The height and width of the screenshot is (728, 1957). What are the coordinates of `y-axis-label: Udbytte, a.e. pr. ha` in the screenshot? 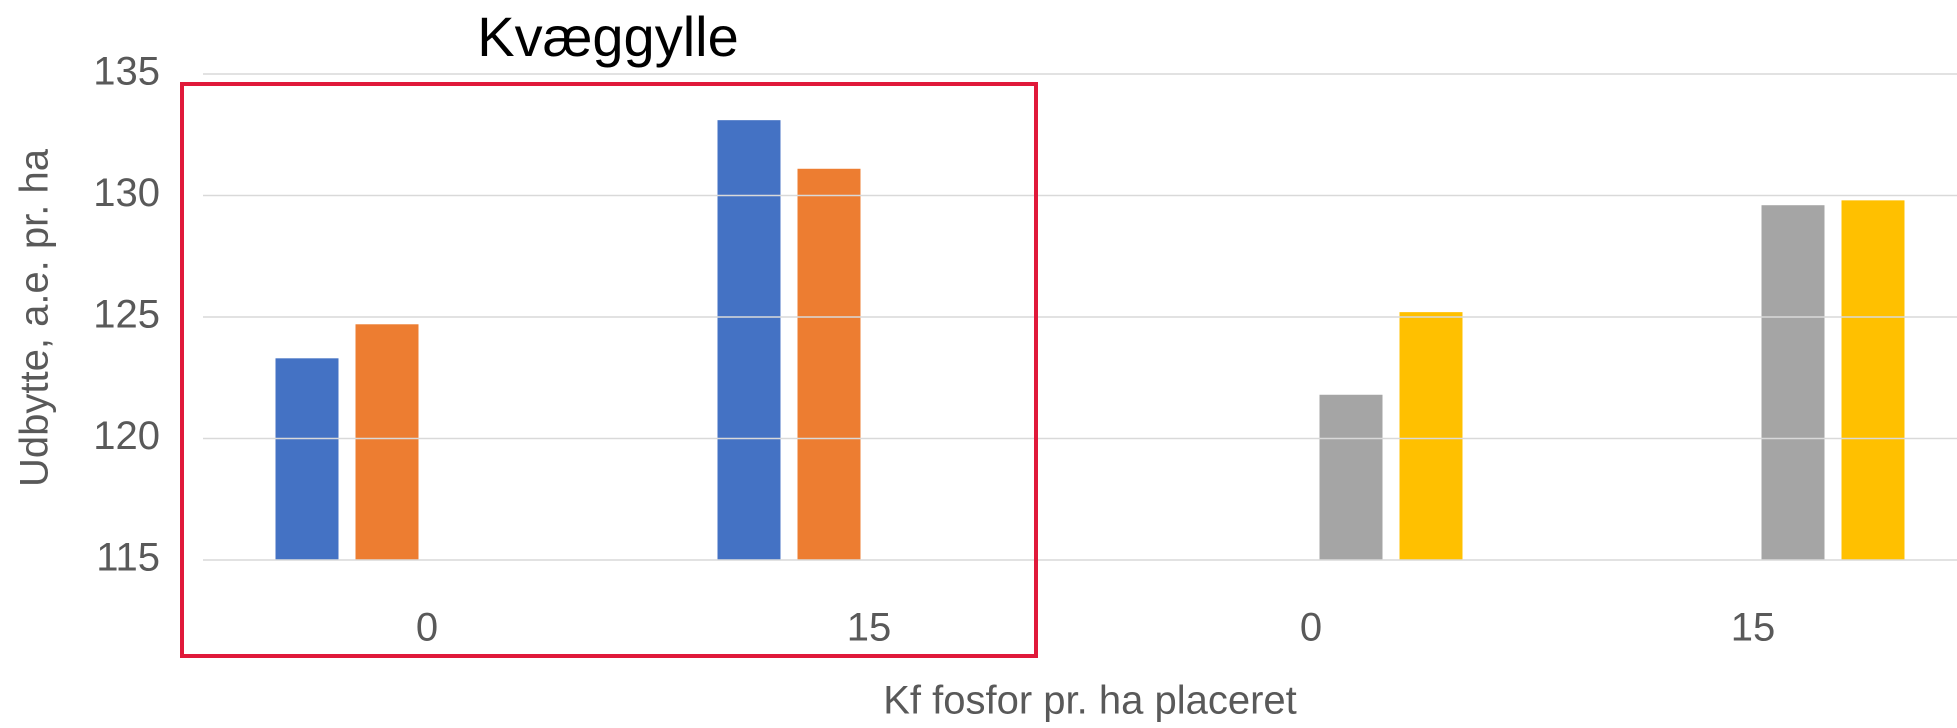 It's located at (35, 317).